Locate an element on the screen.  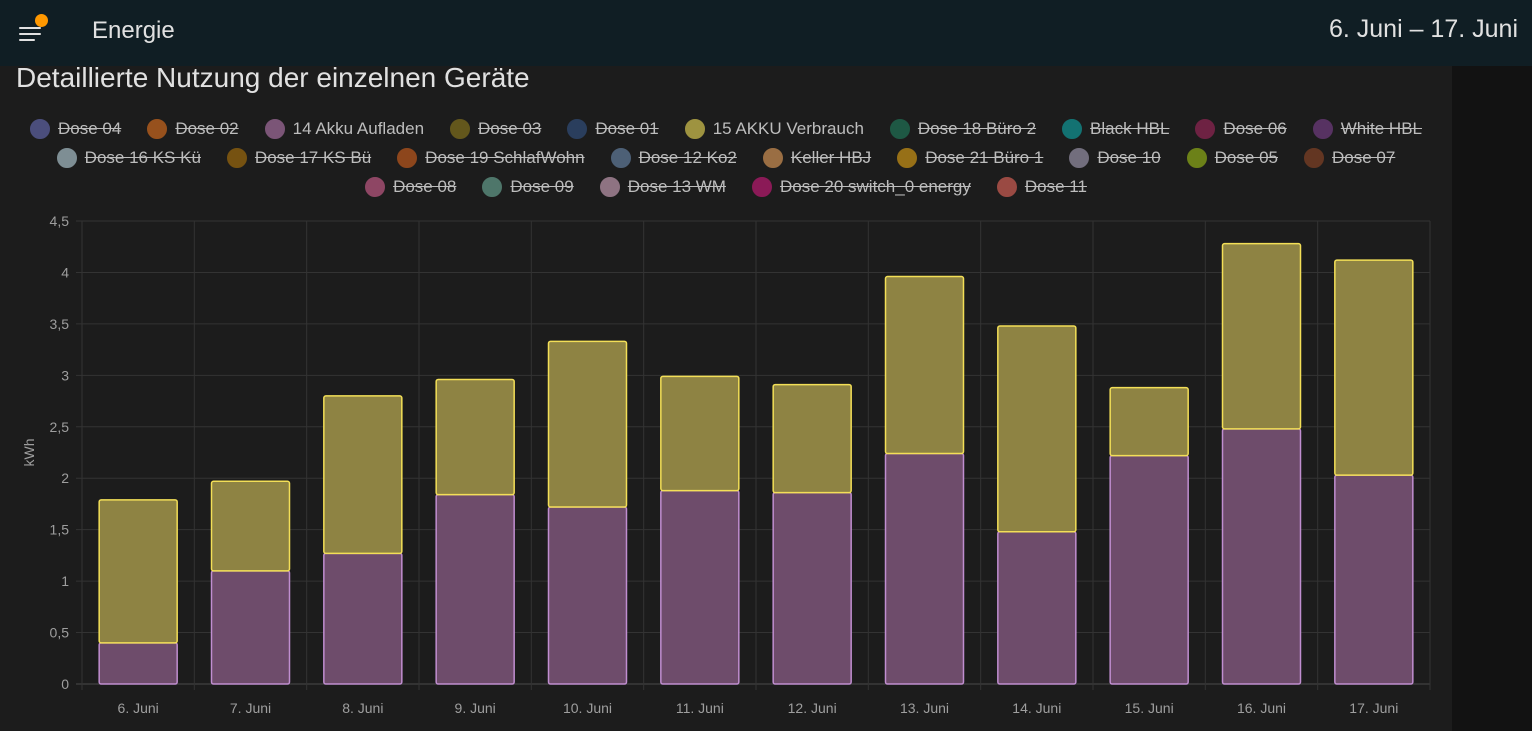
legend-label: Dose 18 Büro 2 is located at coordinates (977, 128).